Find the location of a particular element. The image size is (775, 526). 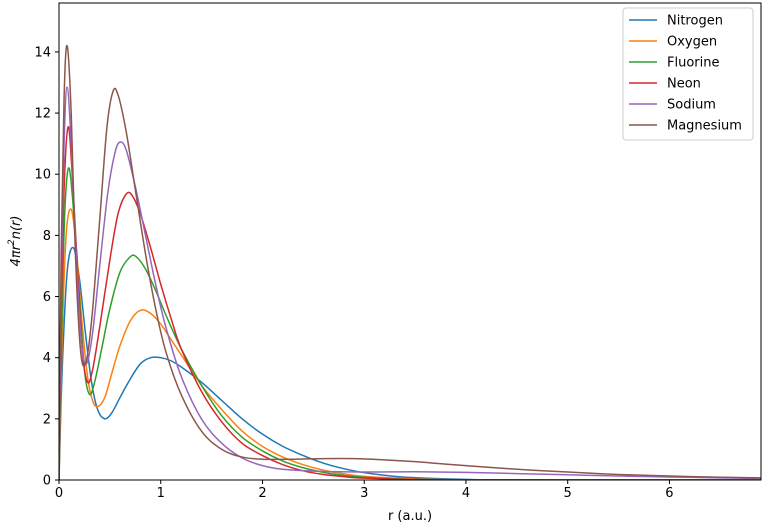

x-tick-label: 4 is located at coordinates (466, 493).